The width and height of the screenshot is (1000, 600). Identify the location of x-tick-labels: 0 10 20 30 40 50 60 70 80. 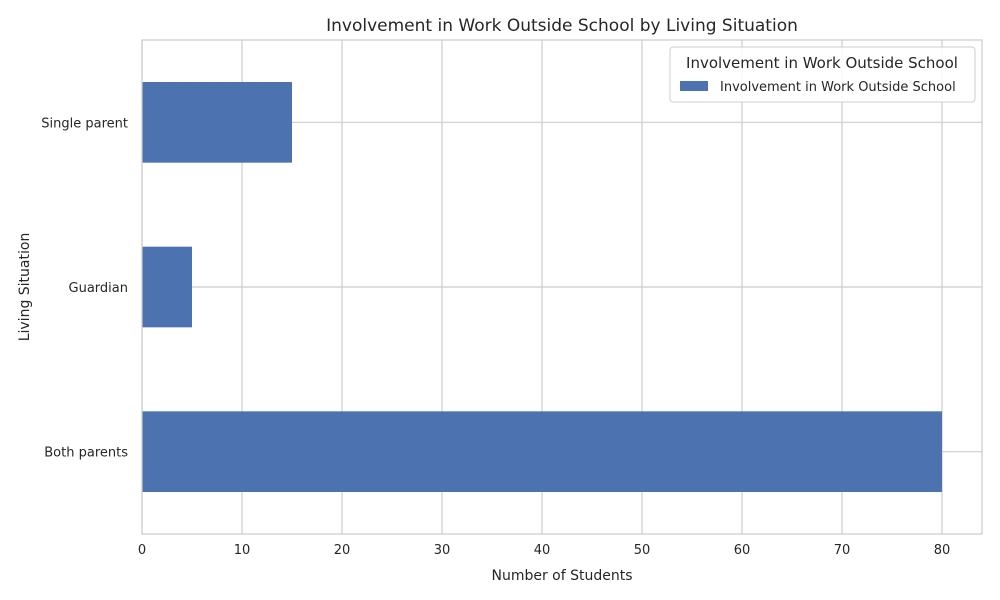
(544, 550).